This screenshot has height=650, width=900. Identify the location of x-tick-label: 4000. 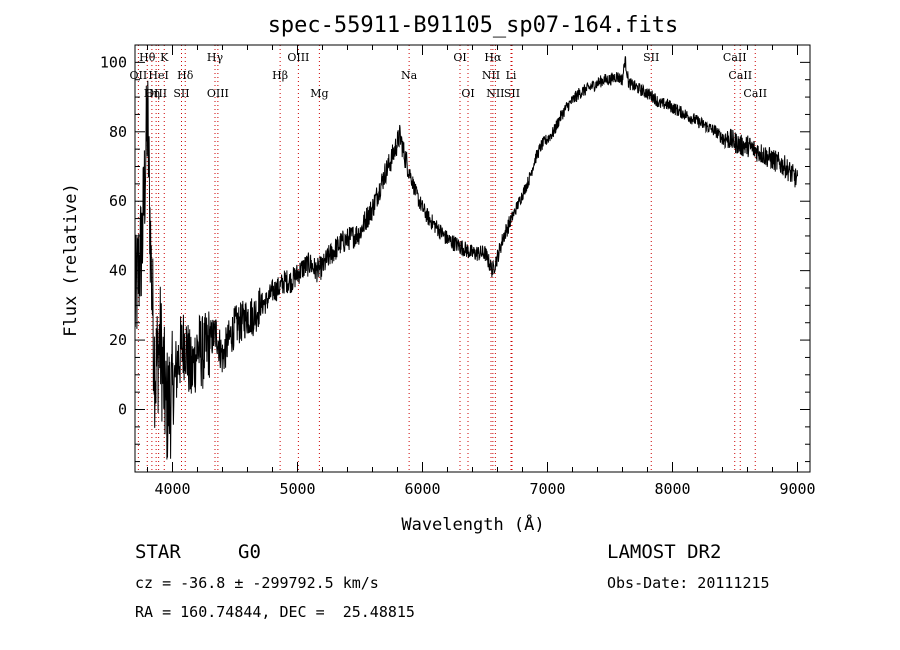
(172, 489).